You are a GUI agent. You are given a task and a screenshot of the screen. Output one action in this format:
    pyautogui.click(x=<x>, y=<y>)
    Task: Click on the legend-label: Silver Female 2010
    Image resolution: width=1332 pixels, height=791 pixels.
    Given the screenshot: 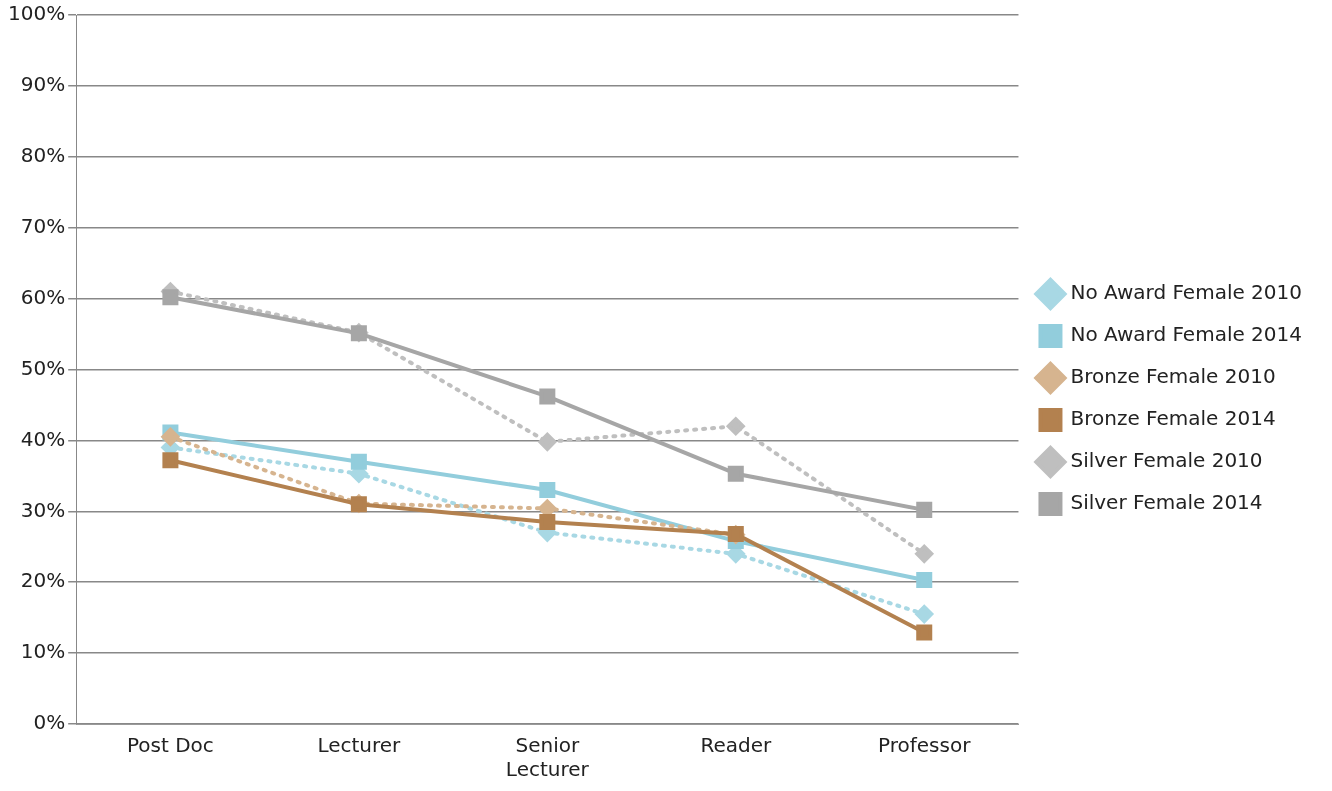 What is the action you would take?
    pyautogui.click(x=1166, y=460)
    